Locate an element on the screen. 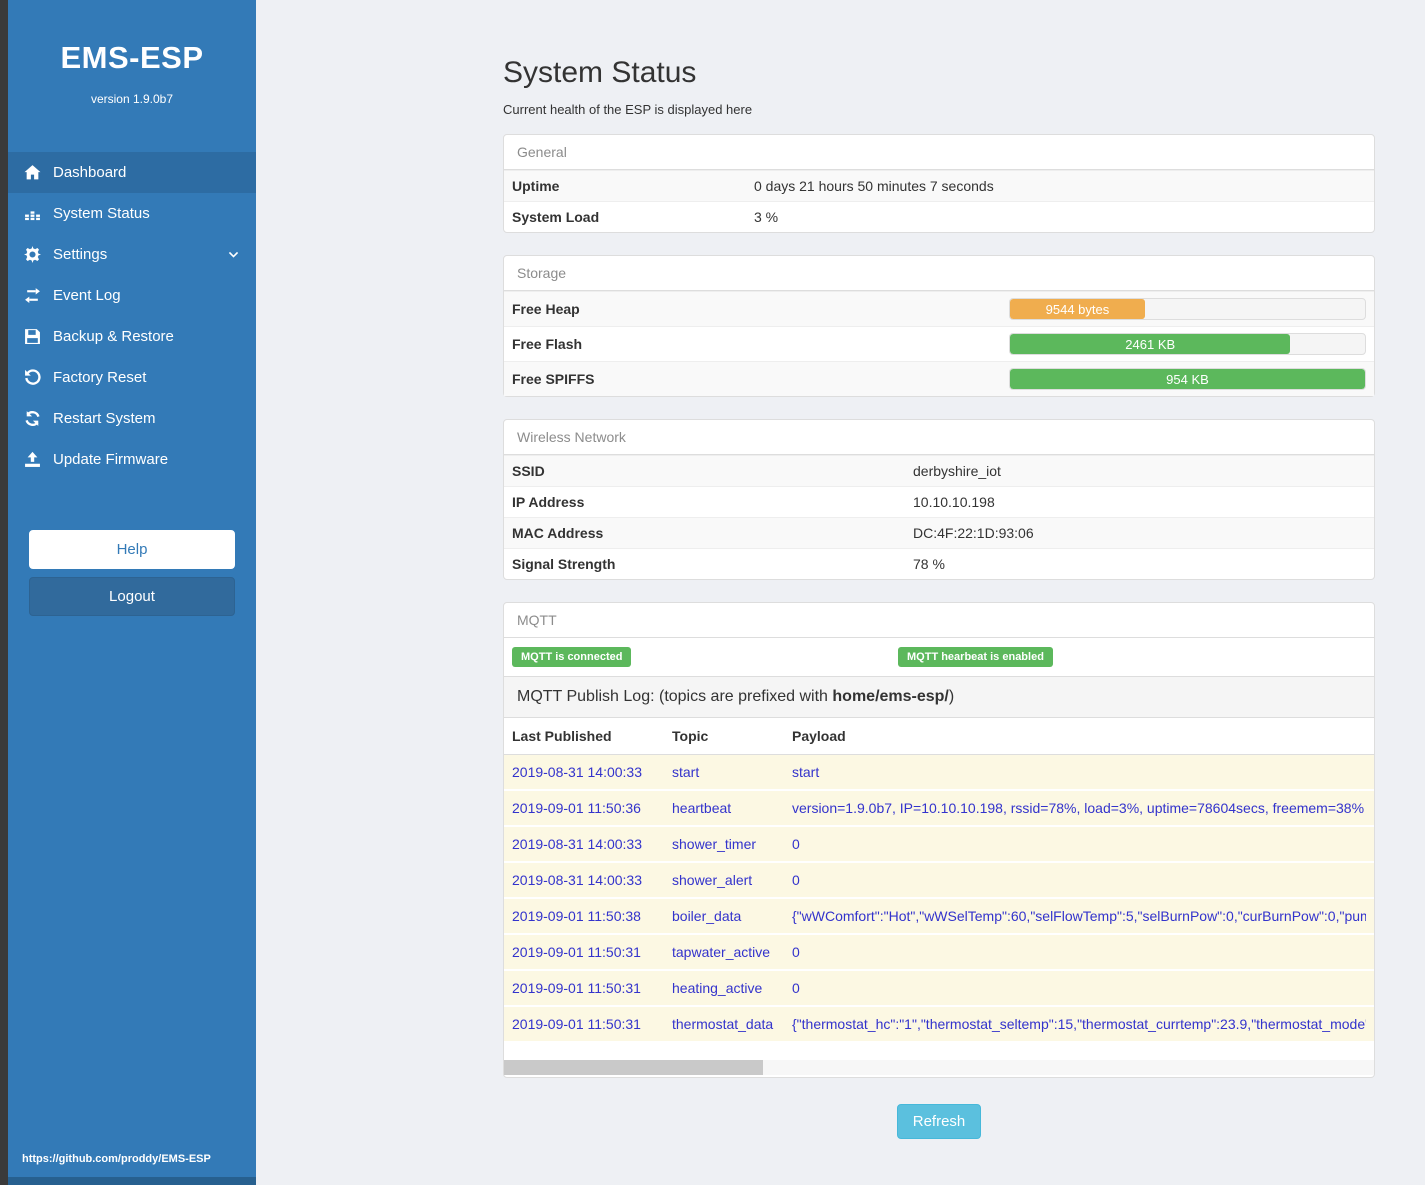 This screenshot has width=1425, height=1185. topic-cell: thermostat_data is located at coordinates (723, 1024).